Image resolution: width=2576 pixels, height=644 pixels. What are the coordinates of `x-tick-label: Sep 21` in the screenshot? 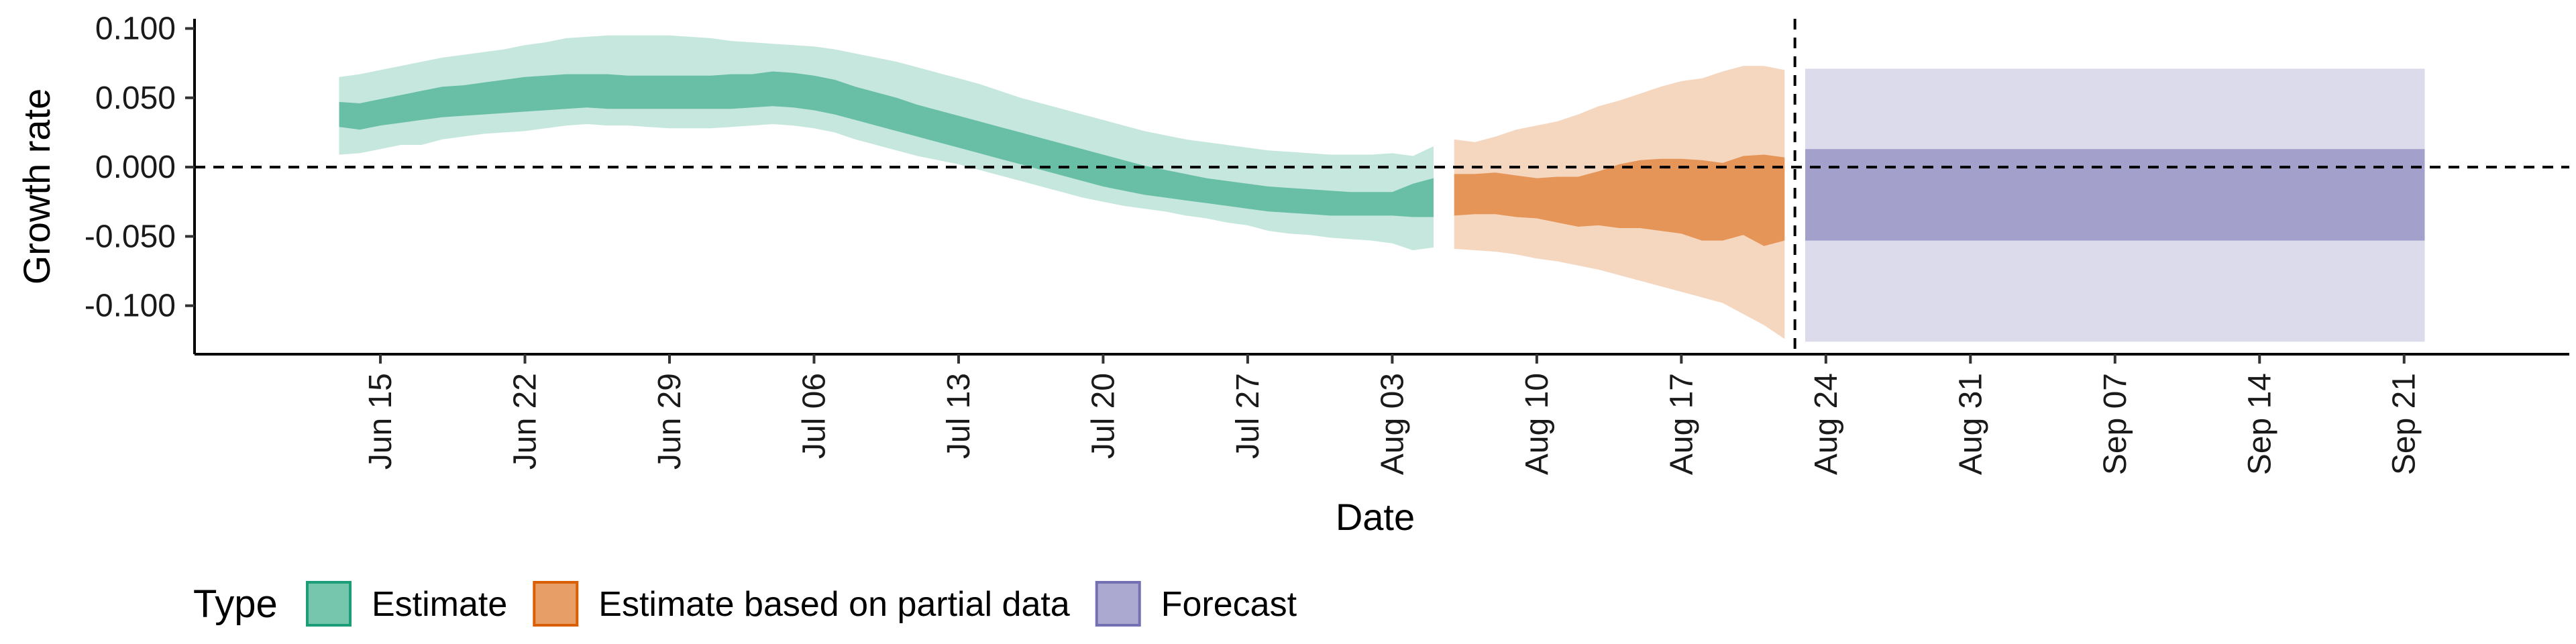 It's located at (2404, 424).